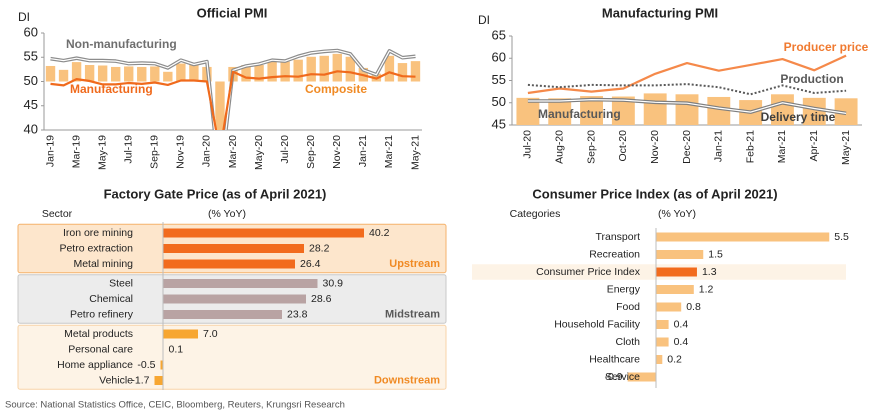 This screenshot has width=870, height=416. Describe the element at coordinates (102, 314) in the screenshot. I see `category-label: Petro refinery` at that location.